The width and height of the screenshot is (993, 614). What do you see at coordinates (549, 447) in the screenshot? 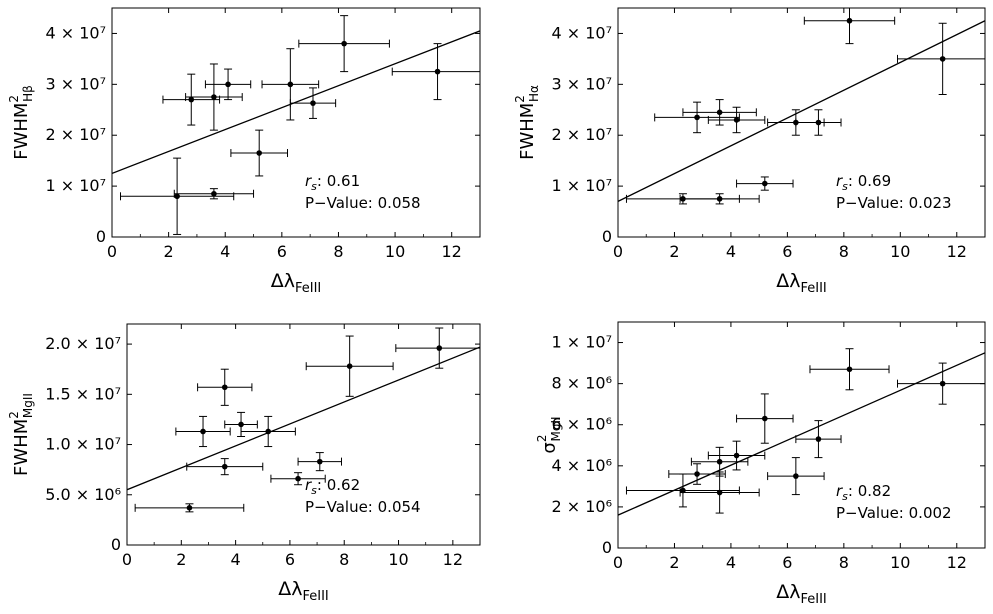
I see `y-axis-label-main: σ` at bounding box center [549, 447].